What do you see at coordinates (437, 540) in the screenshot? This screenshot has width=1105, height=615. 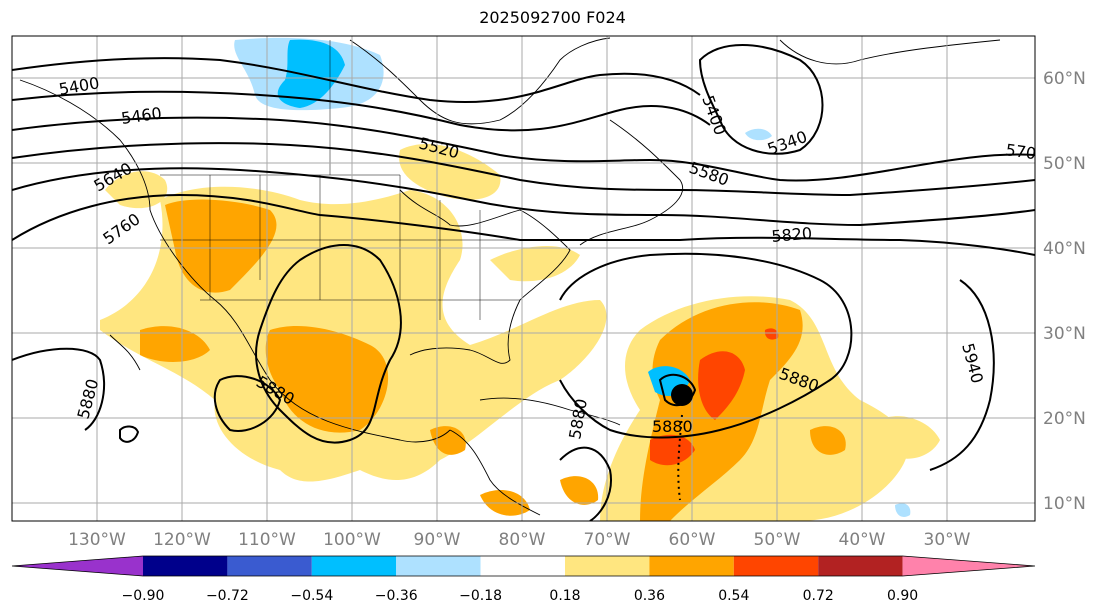 I see `longitude-label: 90°W` at bounding box center [437, 540].